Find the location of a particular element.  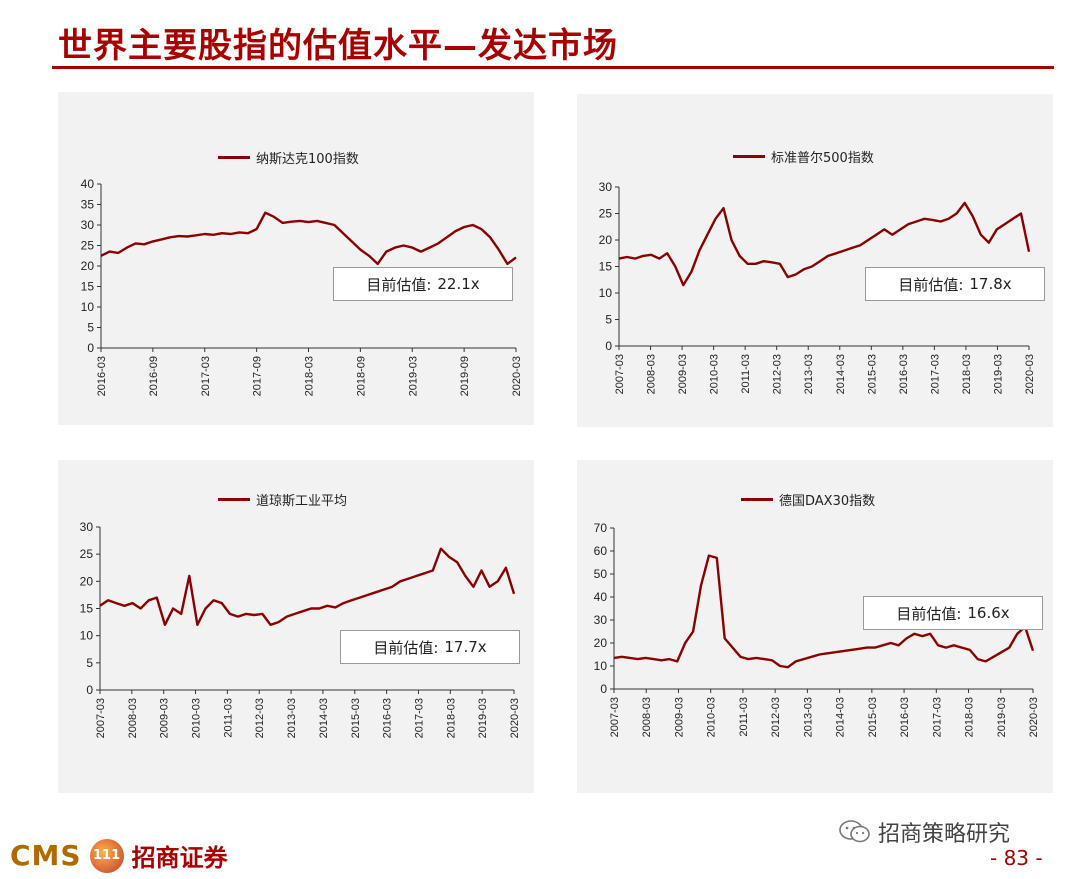

valuation-value: 17.8x is located at coordinates (990, 284).